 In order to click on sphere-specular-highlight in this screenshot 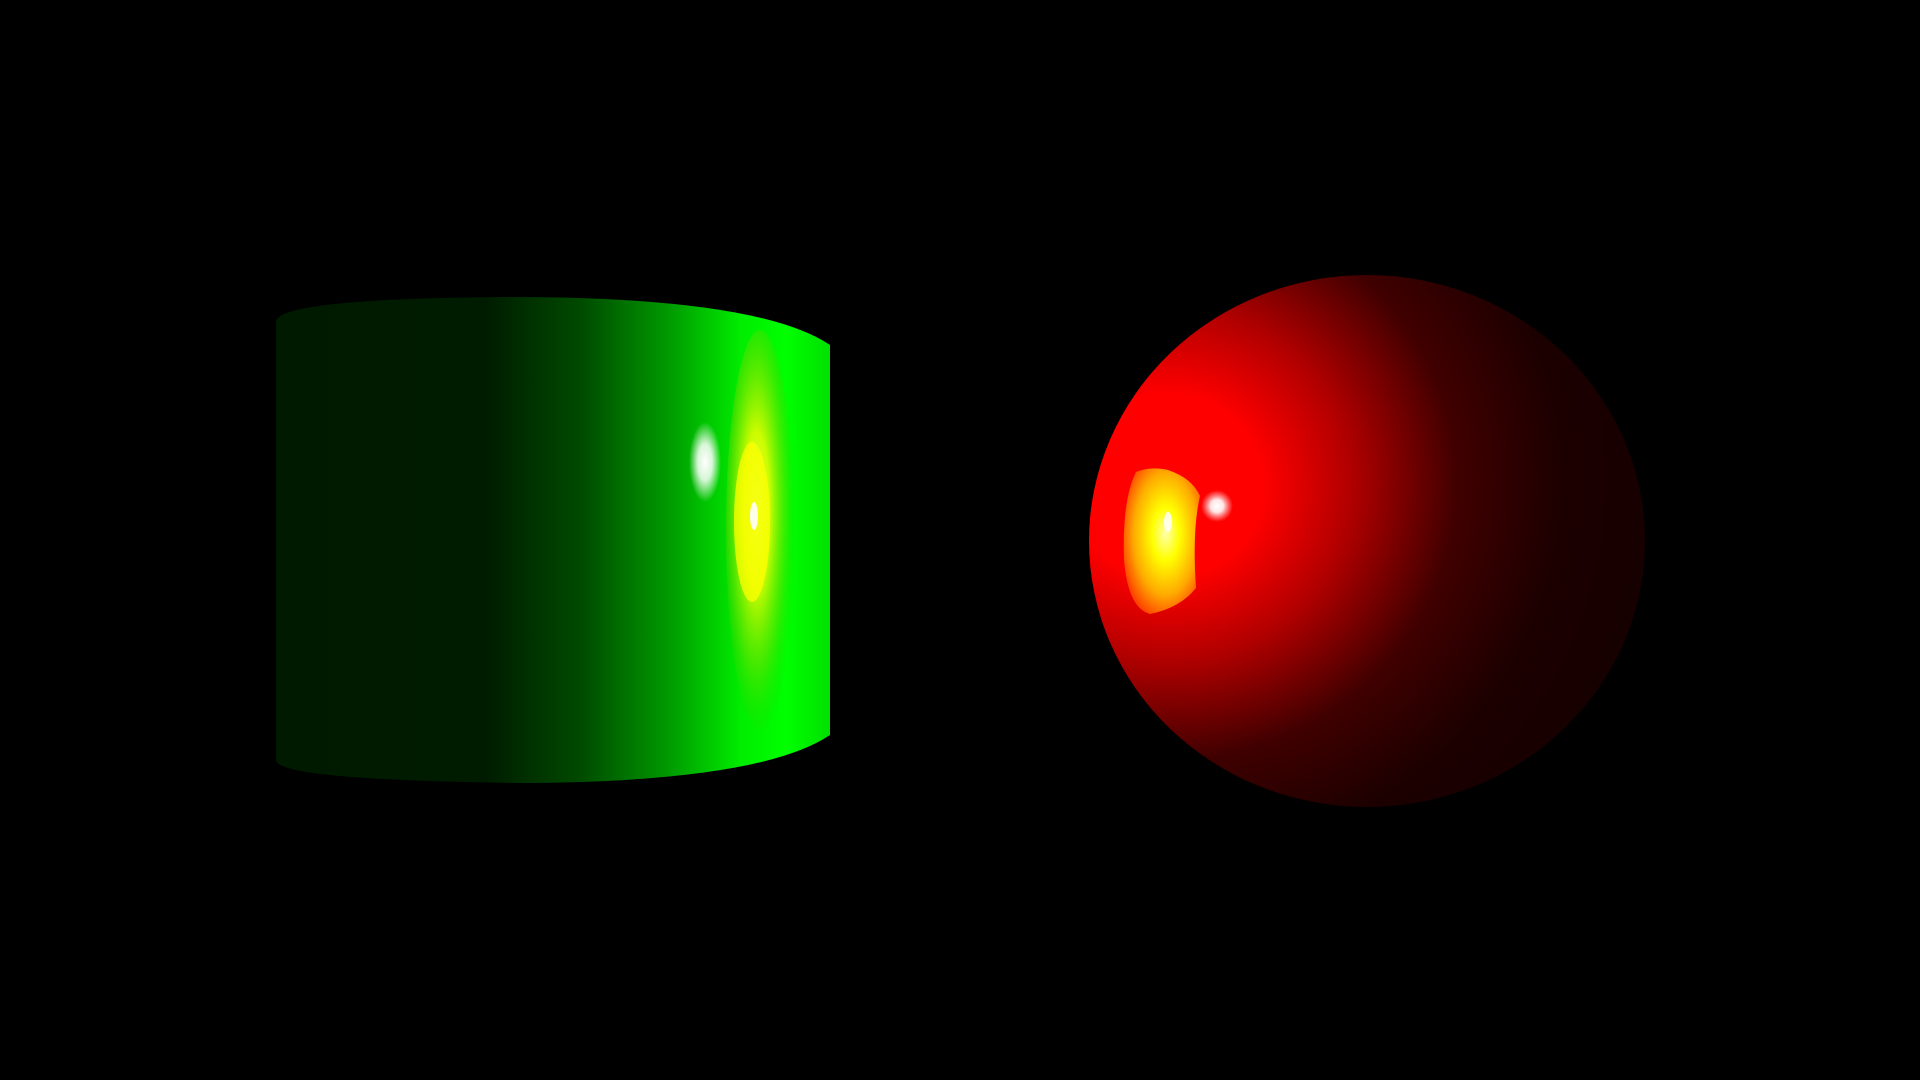, I will do `click(1217, 506)`.